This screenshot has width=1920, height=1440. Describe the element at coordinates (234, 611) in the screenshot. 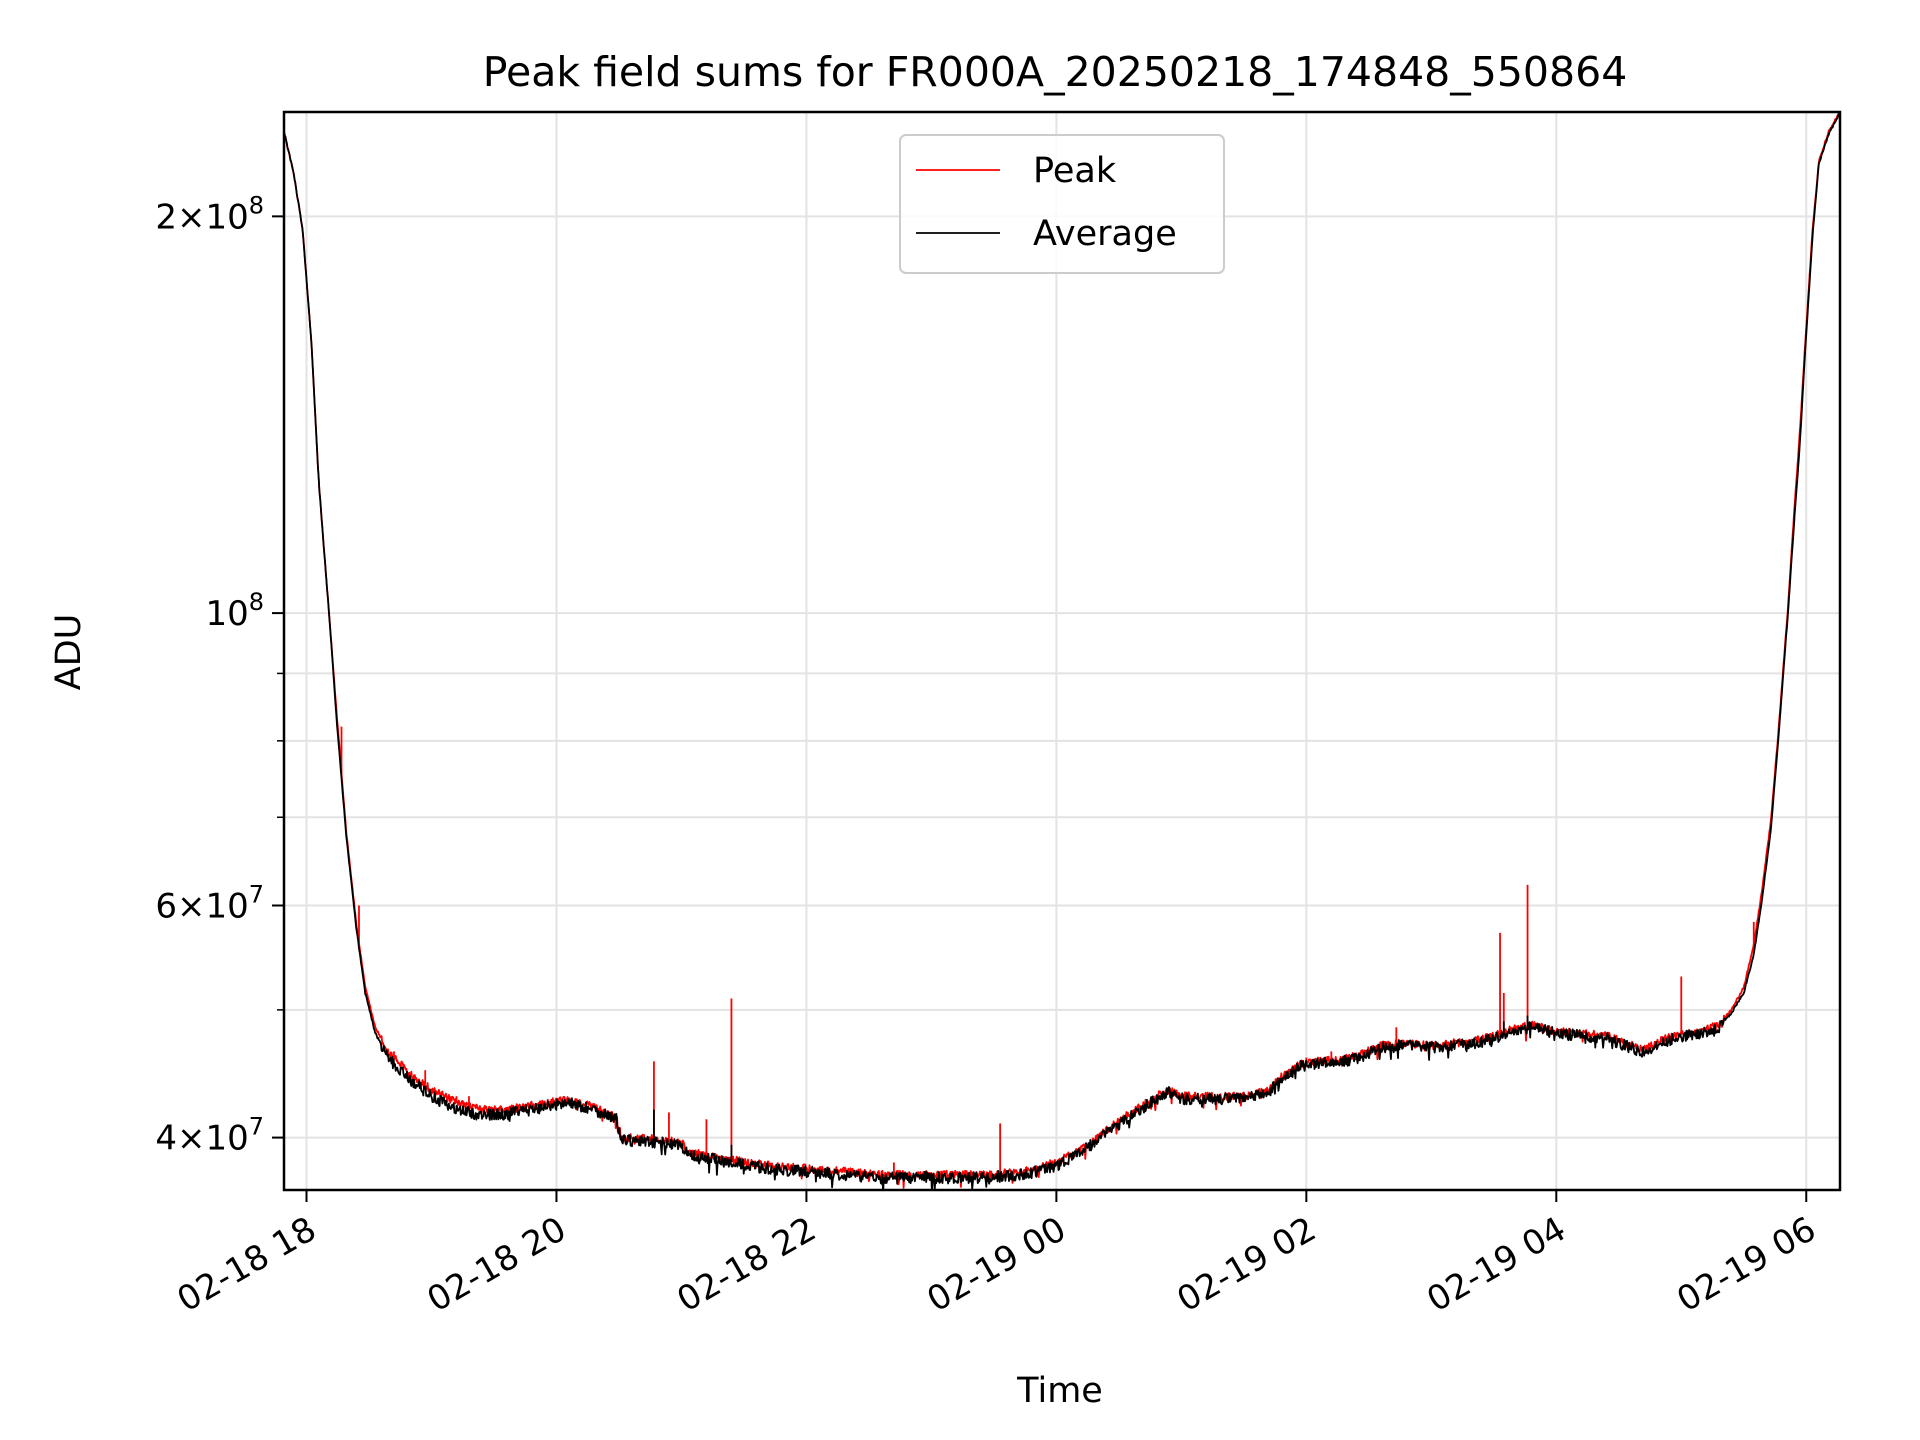

I see `y-tick-label: 108` at that location.